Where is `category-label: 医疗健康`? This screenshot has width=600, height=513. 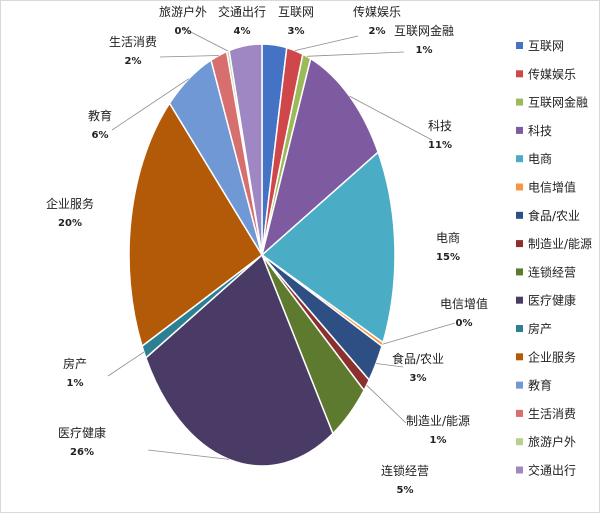
category-label: 医疗健康 is located at coordinates (82, 432).